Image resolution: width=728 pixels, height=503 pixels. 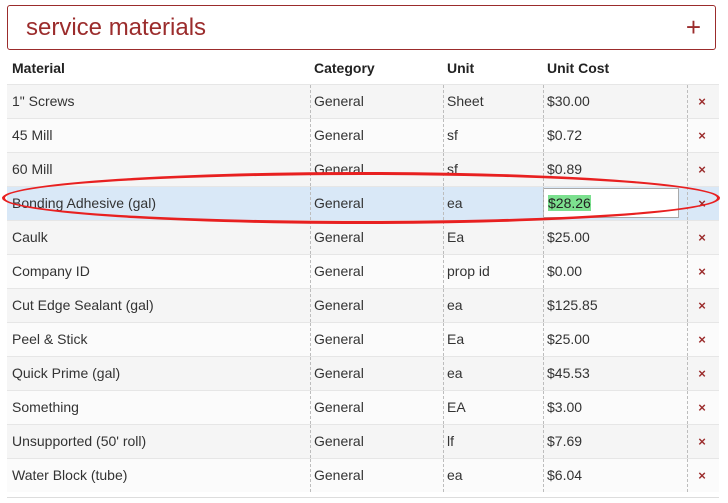 I want to click on table-row: Bonding Adhesive (gal) General ea $28.26 ×, so click(x=363, y=203).